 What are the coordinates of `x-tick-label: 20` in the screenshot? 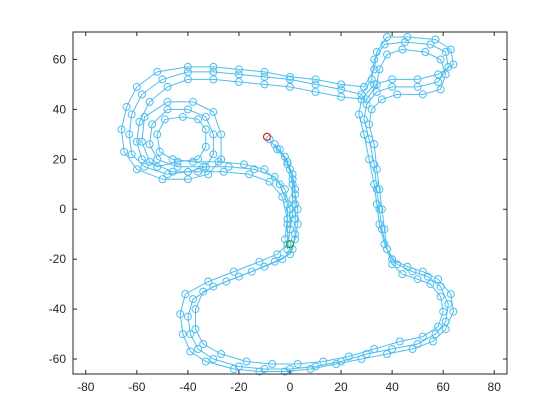 It's located at (341, 387).